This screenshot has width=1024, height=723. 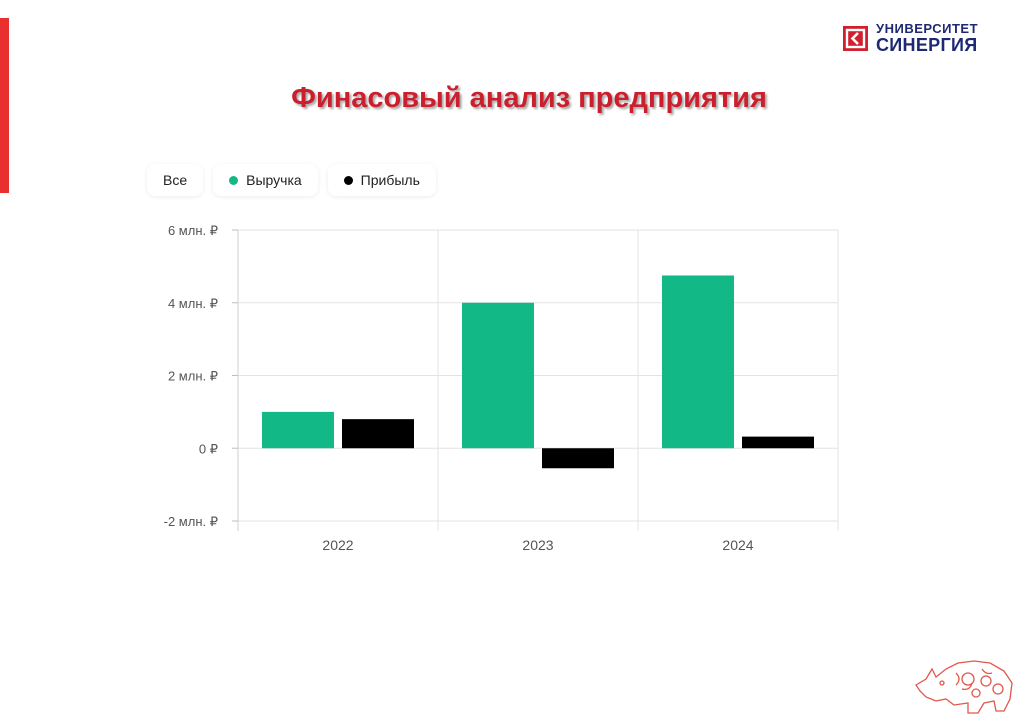 I want to click on bar-profit-2024, so click(x=778, y=442).